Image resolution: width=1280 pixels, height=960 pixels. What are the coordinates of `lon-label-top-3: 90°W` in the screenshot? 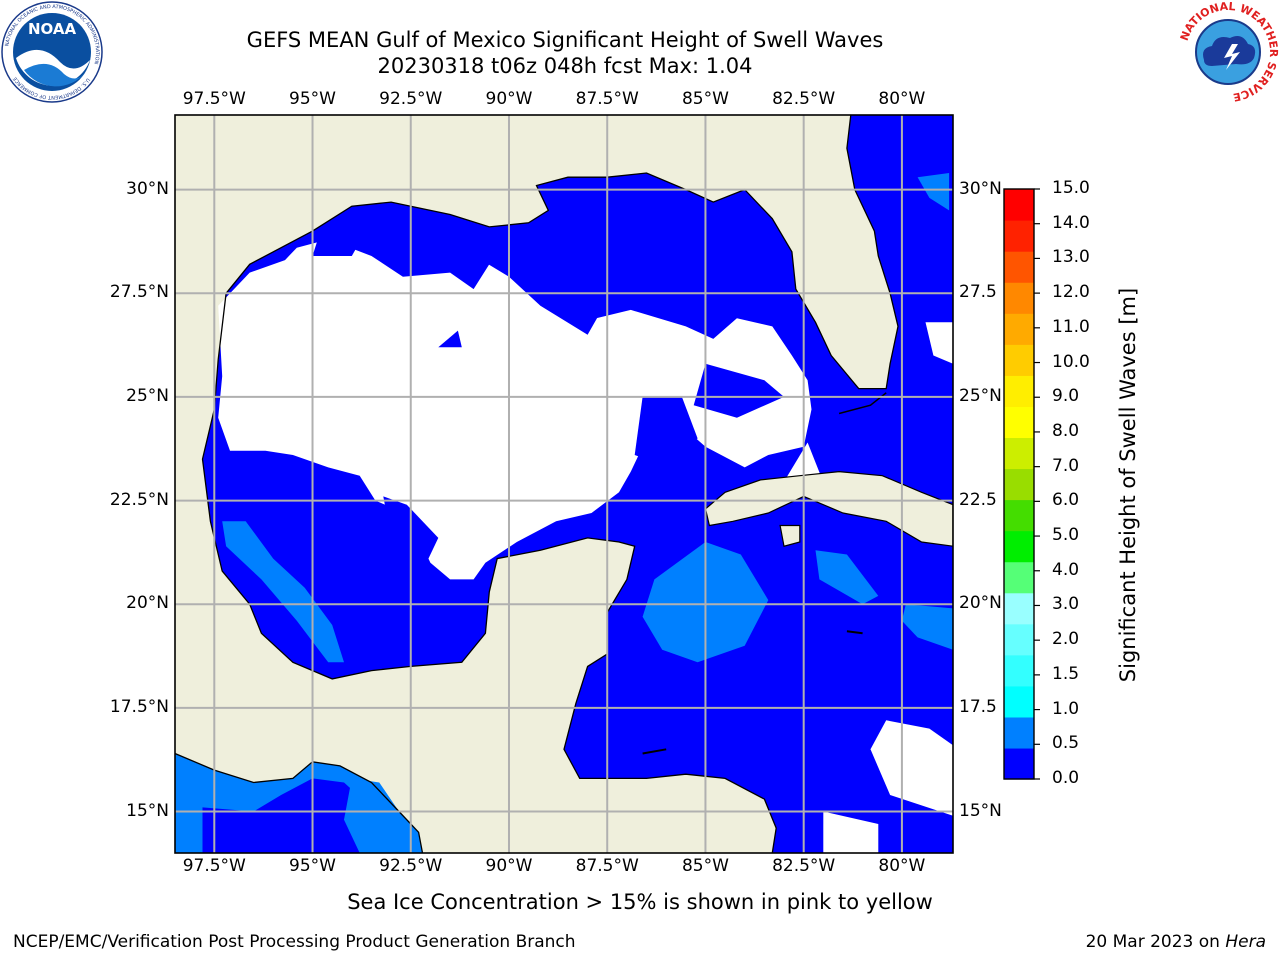 It's located at (509, 99).